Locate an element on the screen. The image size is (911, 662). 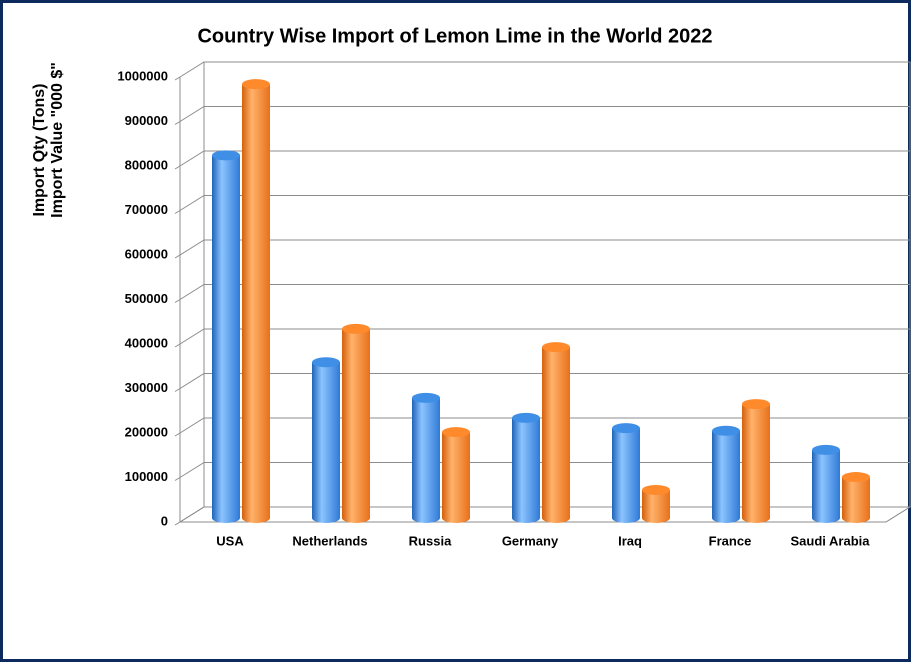
x-tick-label: Iraq is located at coordinates (630, 540).